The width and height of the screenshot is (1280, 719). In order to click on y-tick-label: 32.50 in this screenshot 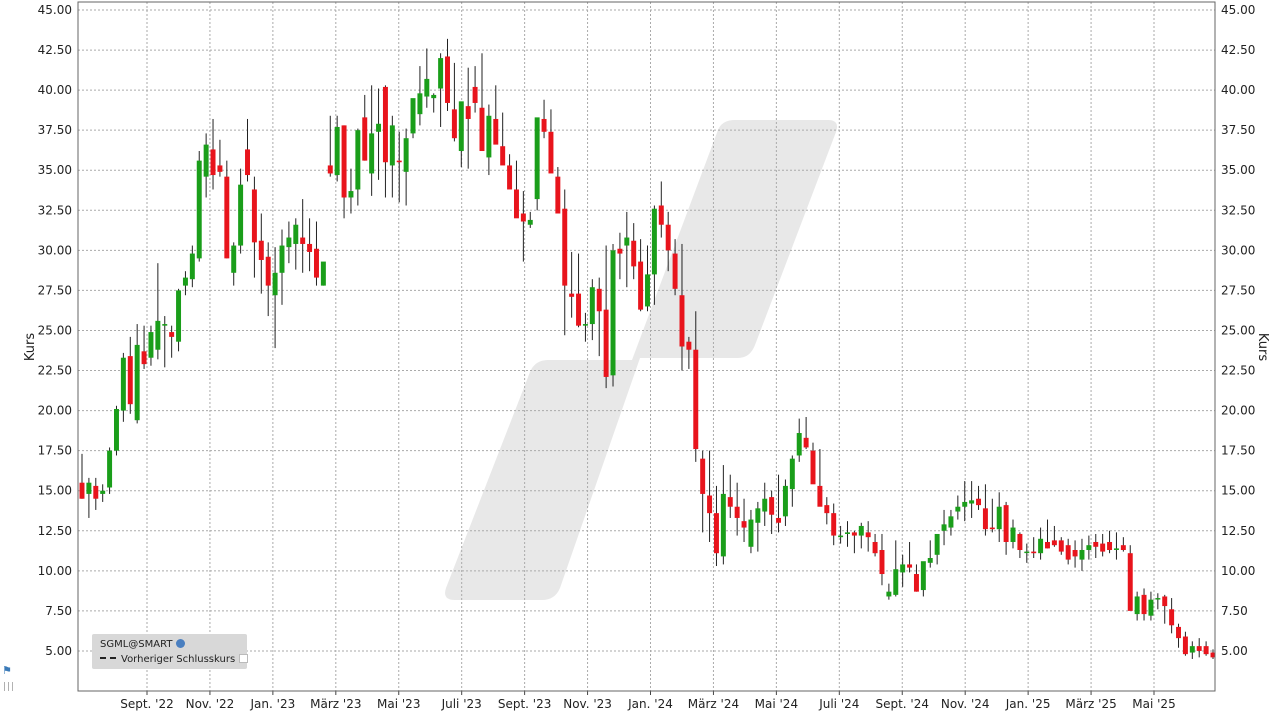, I will do `click(1238, 210)`.